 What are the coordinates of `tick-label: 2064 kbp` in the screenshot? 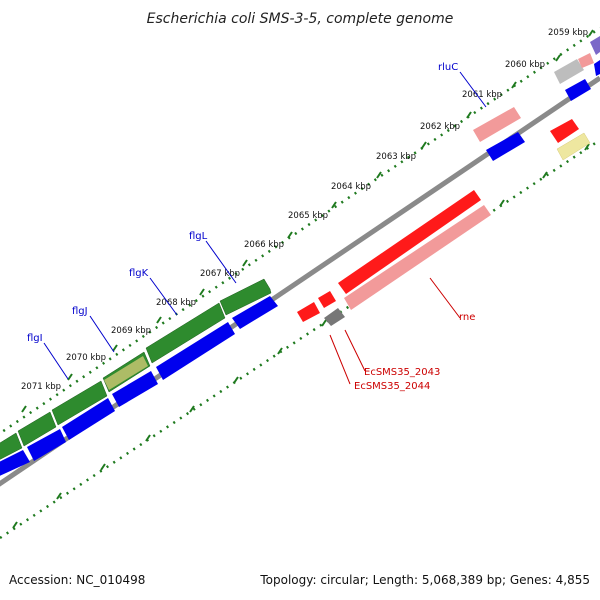 It's located at (351, 187).